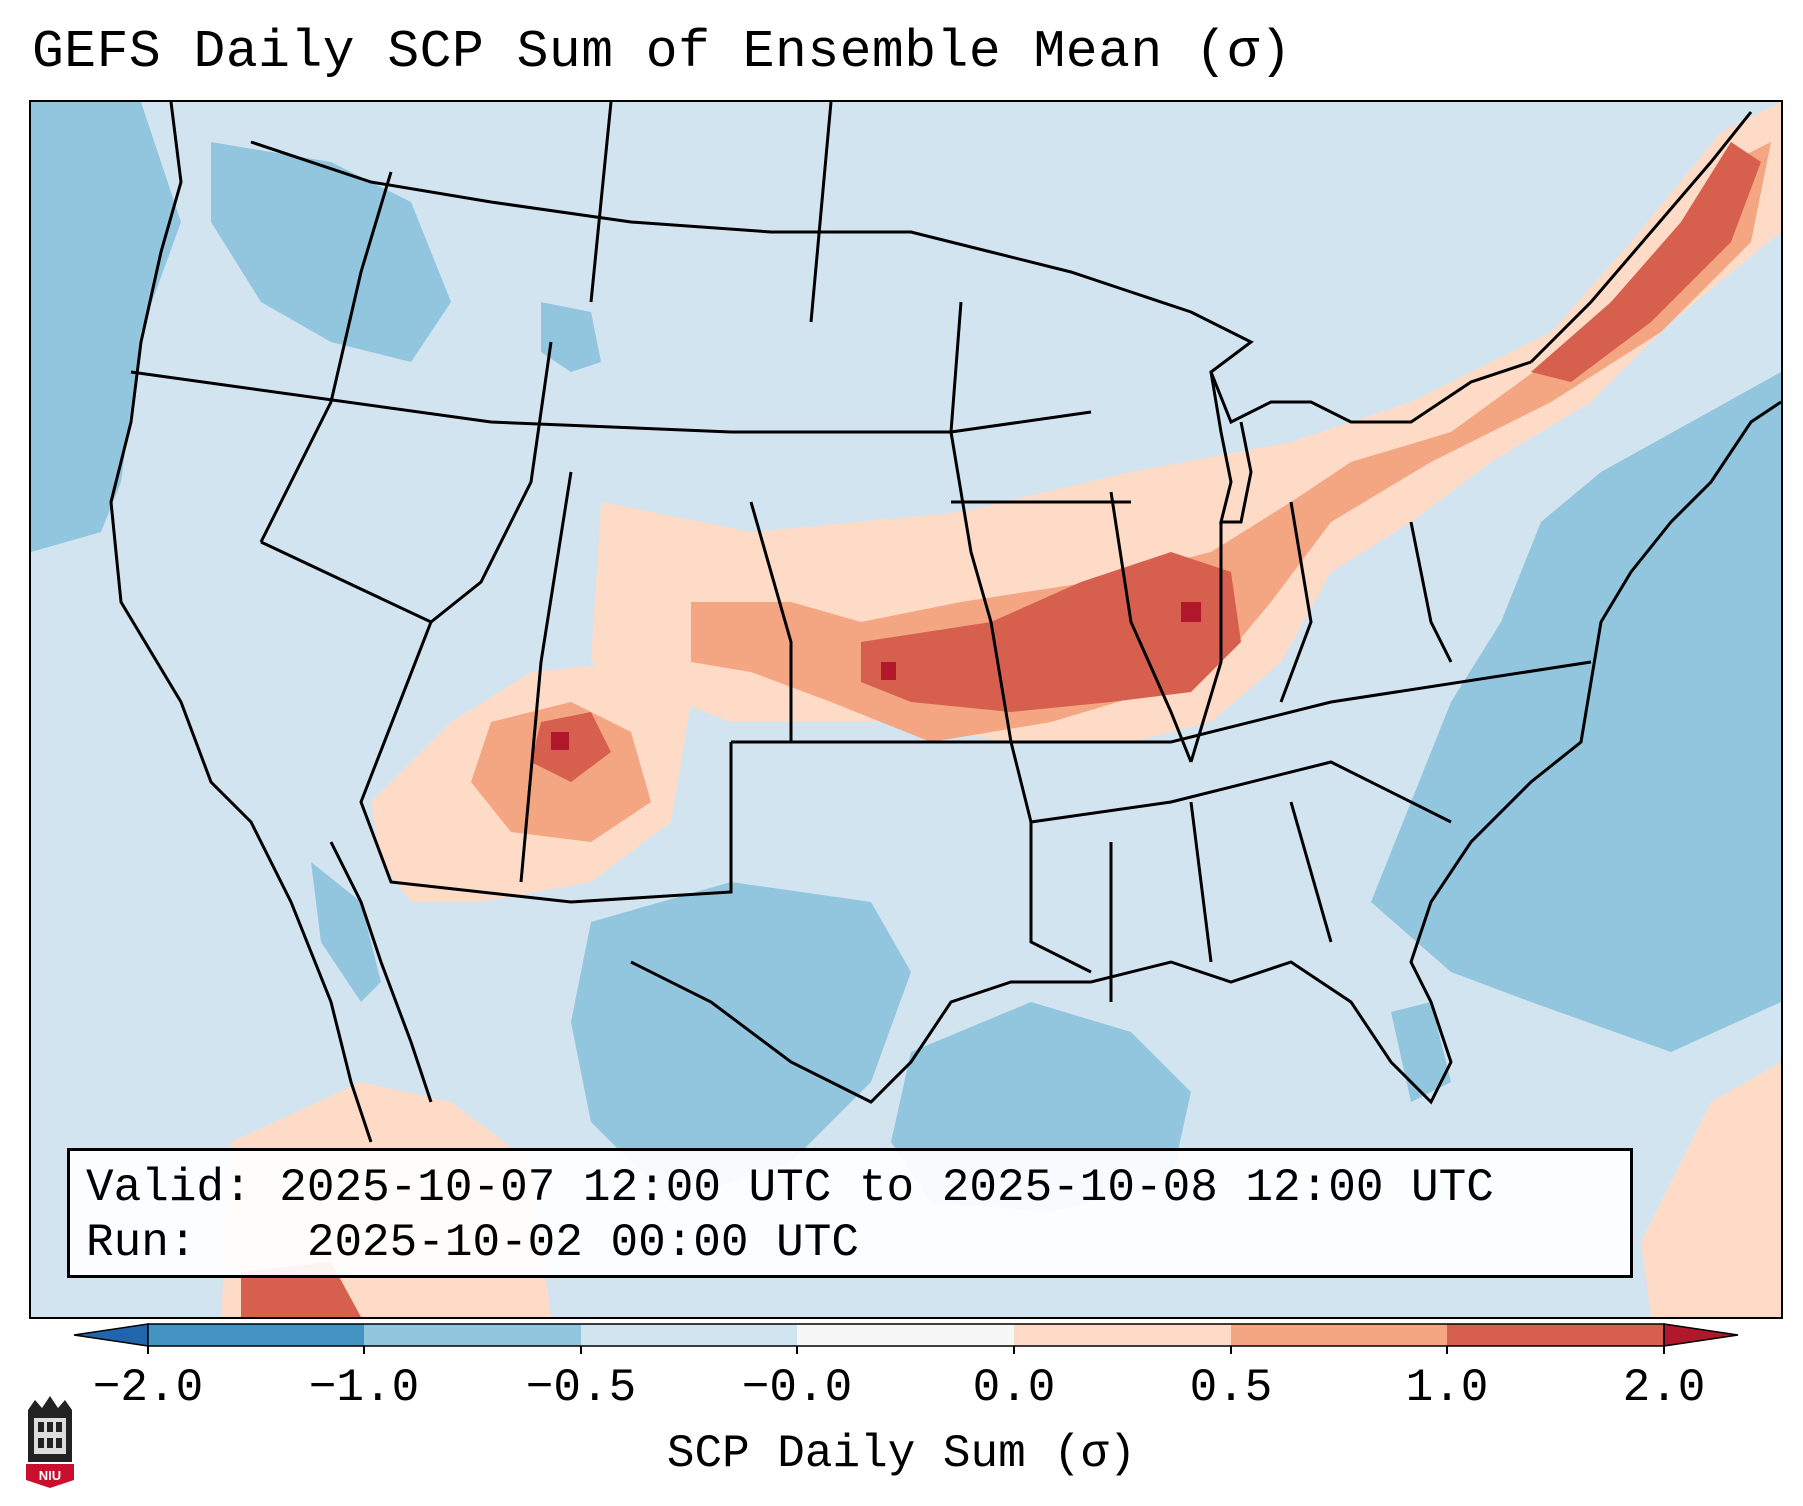 This screenshot has height=1506, width=1803. Describe the element at coordinates (141, 1243) in the screenshot. I see `run-label: Run:` at that location.